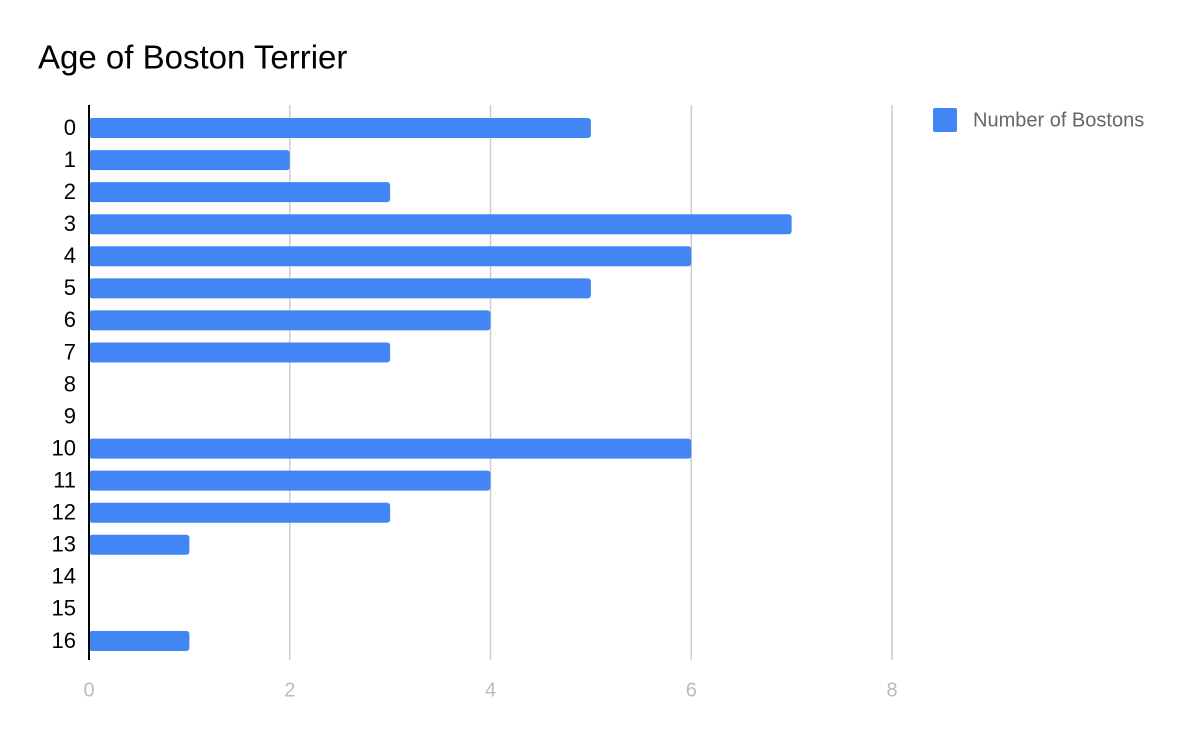 This screenshot has height=742, width=1200. Describe the element at coordinates (1058, 120) in the screenshot. I see `legend-label: Number of Bostons` at that location.